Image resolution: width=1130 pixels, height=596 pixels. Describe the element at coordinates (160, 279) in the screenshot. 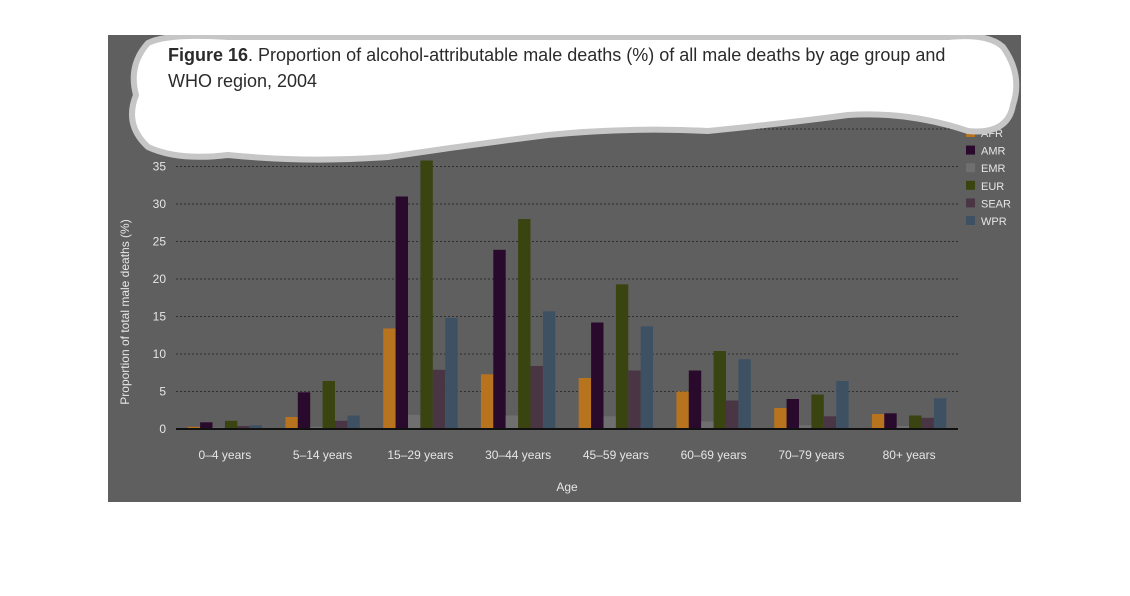

I see `y-tick-label: 20` at that location.